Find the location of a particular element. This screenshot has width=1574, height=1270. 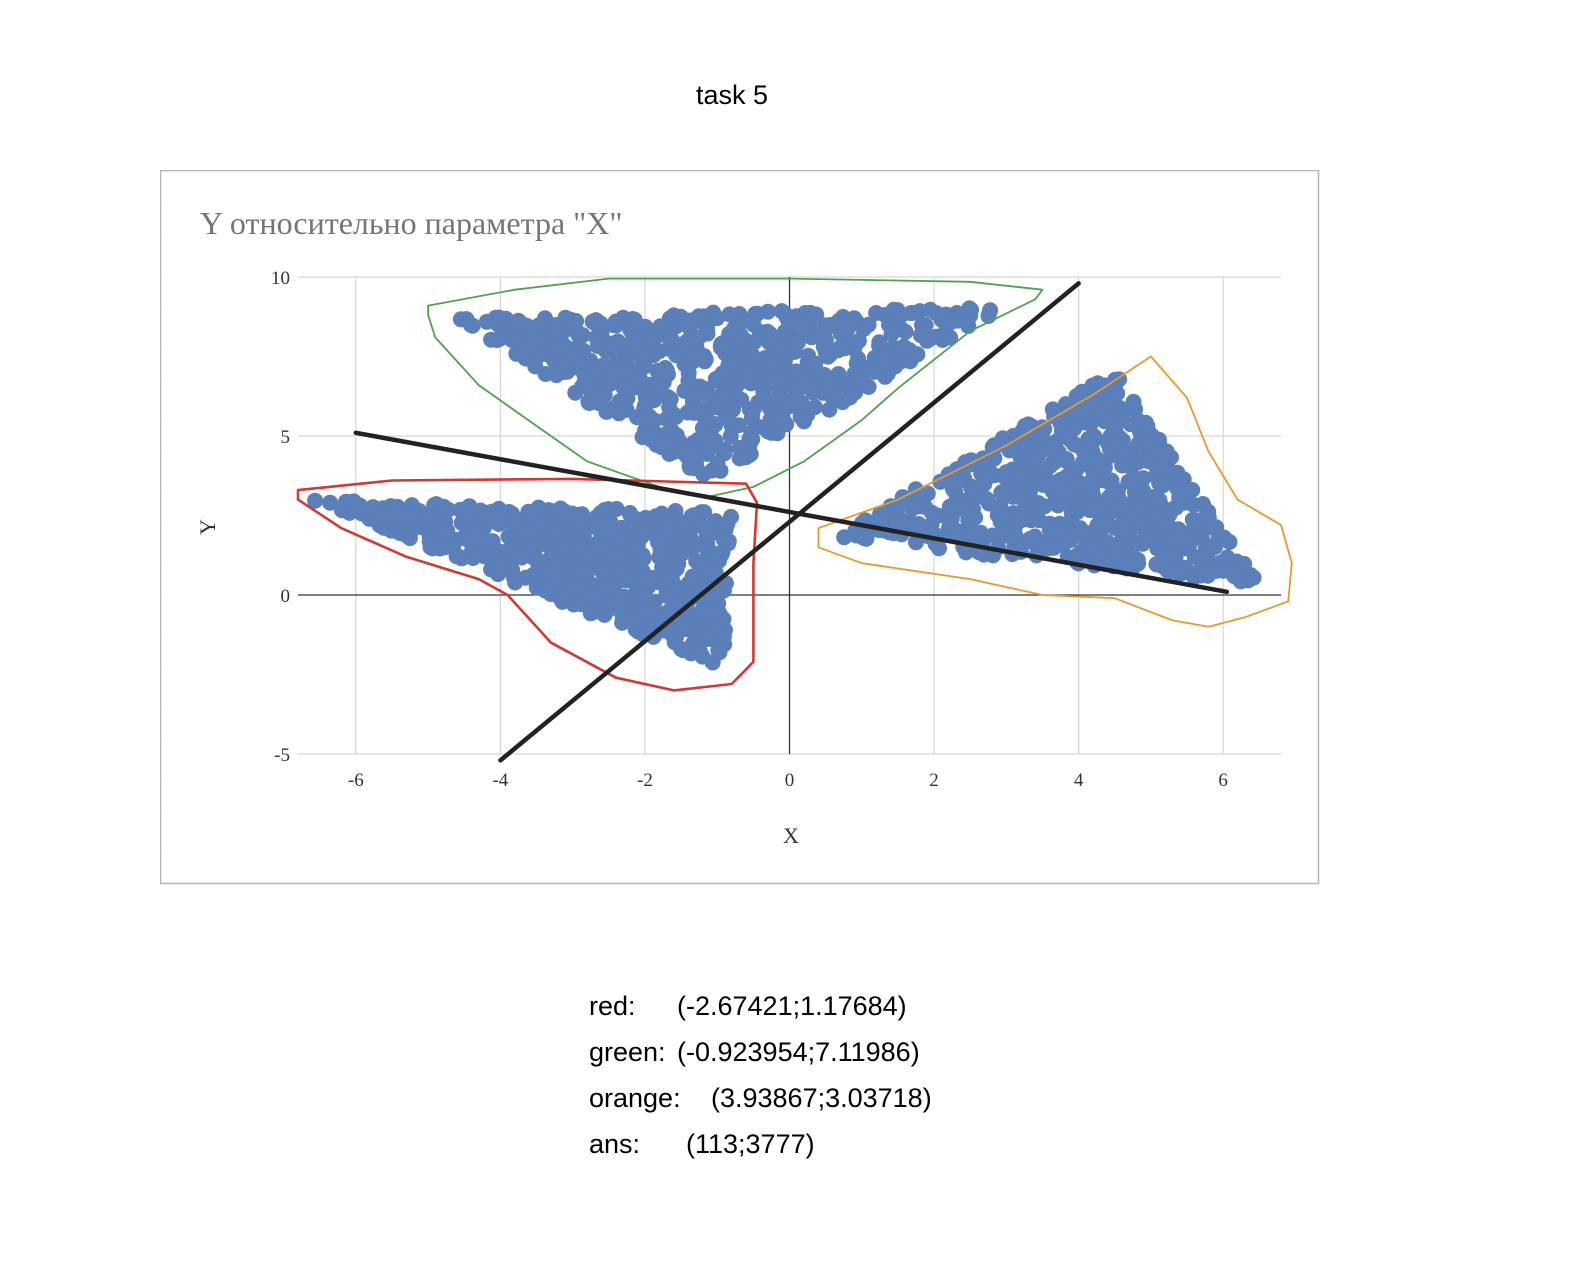

result-red: red: (-2.67421;1.17684) is located at coordinates (760, 1009).